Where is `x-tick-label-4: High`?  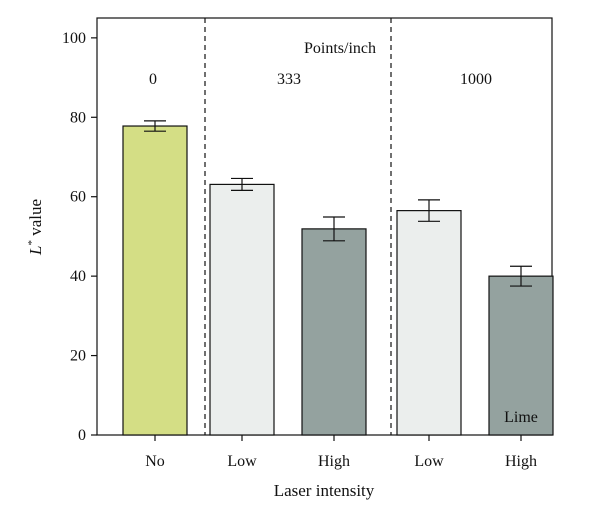 x-tick-label-4: High is located at coordinates (521, 461).